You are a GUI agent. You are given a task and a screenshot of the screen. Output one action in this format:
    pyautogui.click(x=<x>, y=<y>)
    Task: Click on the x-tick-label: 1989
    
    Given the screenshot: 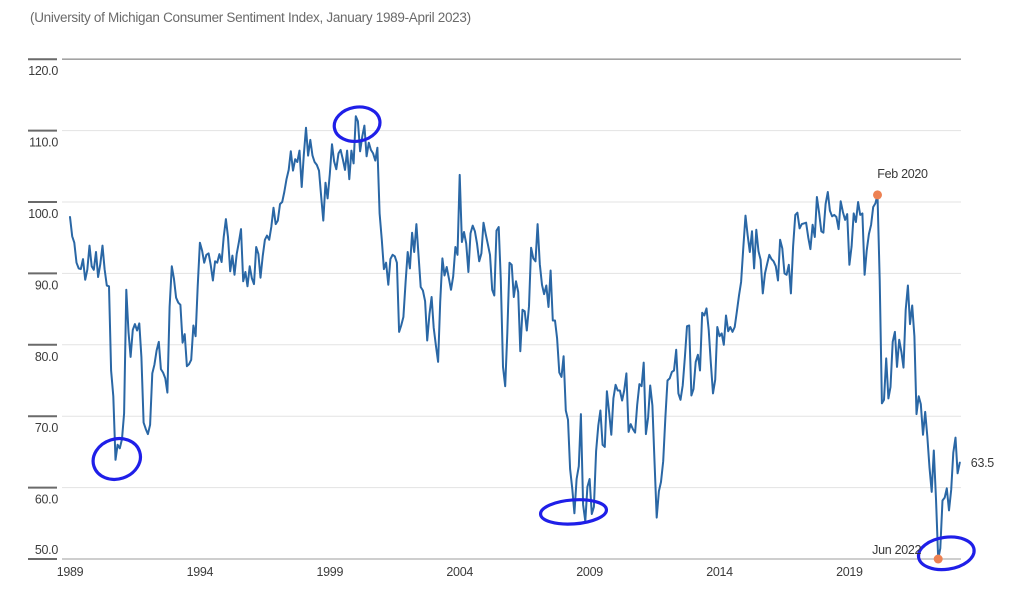 What is the action you would take?
    pyautogui.click(x=70, y=572)
    